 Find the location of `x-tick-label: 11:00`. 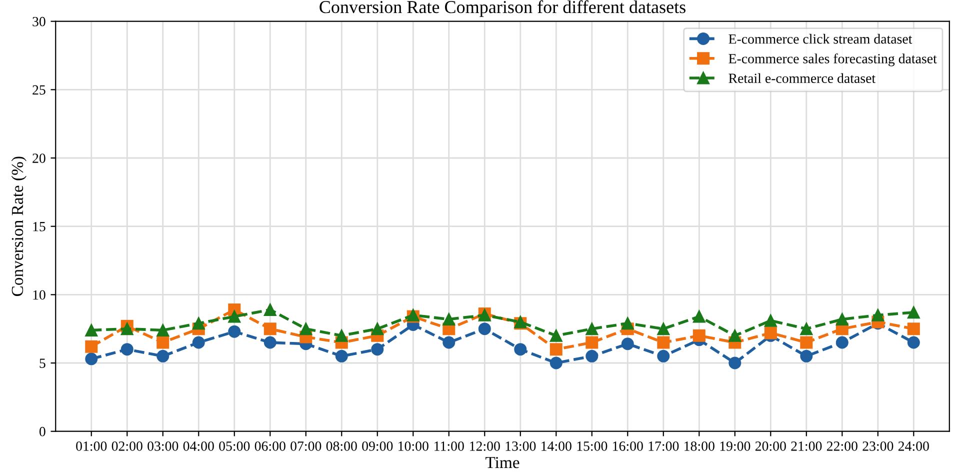

x-tick-label: 11:00 is located at coordinates (449, 446).